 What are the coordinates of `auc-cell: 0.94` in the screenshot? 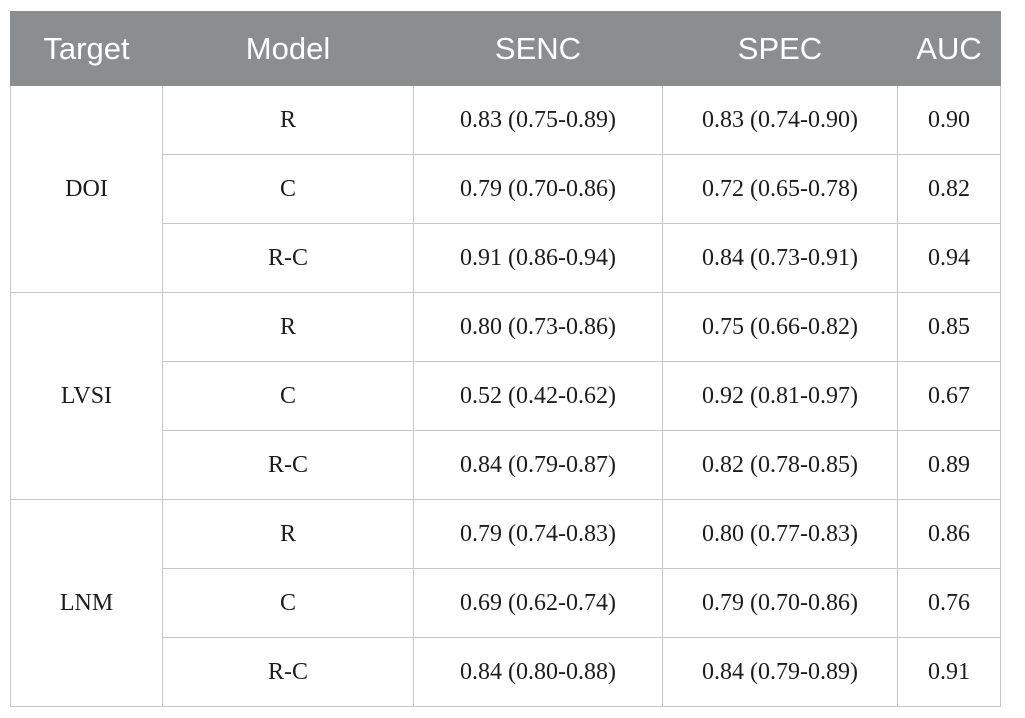 It's located at (949, 258).